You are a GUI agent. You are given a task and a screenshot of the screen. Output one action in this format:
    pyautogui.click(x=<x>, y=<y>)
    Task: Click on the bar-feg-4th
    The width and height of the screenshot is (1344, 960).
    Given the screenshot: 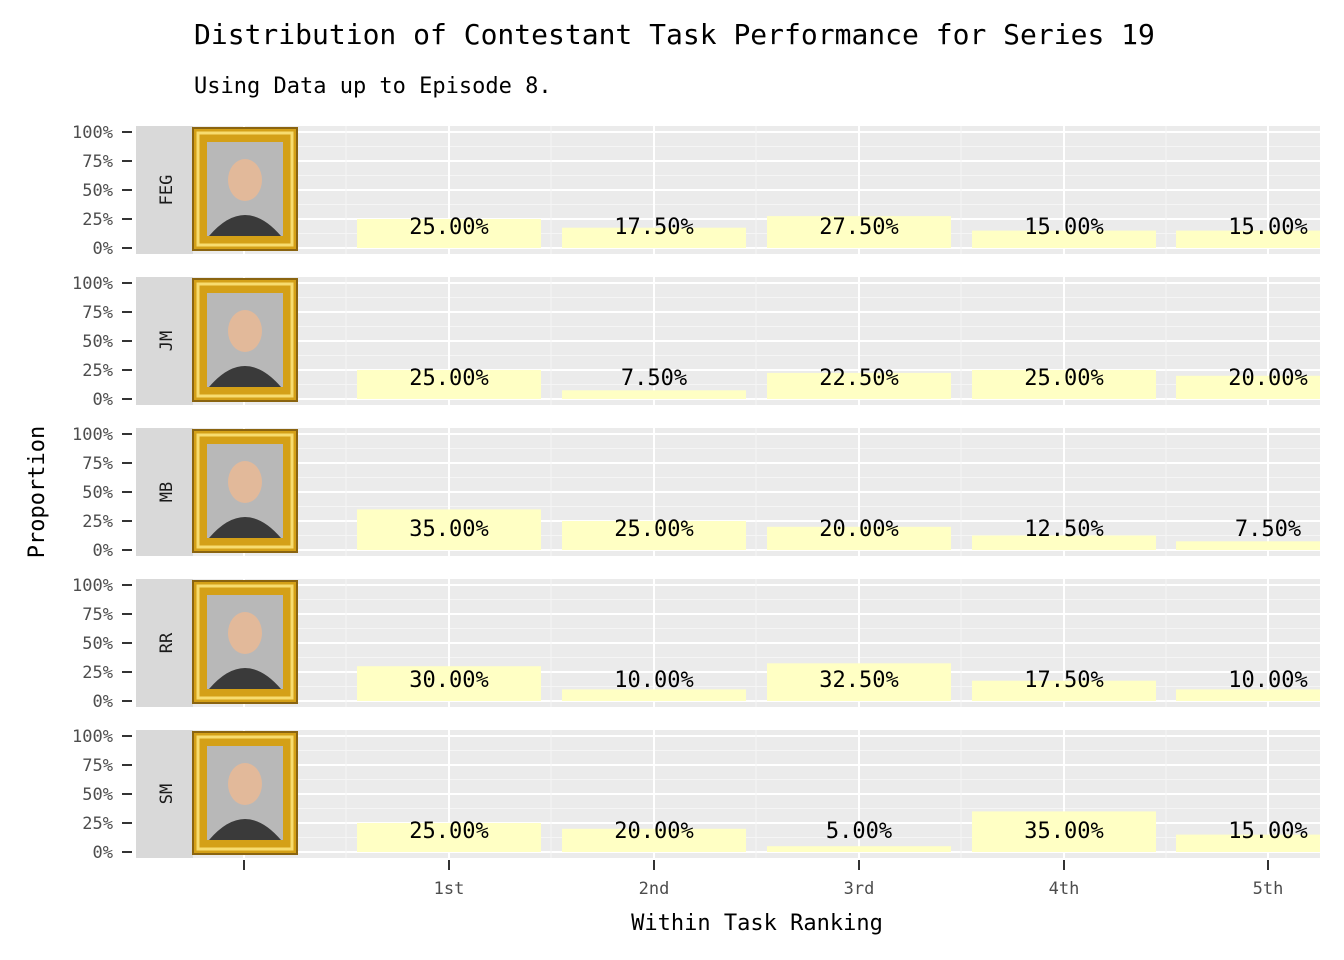 What is the action you would take?
    pyautogui.click(x=1064, y=239)
    